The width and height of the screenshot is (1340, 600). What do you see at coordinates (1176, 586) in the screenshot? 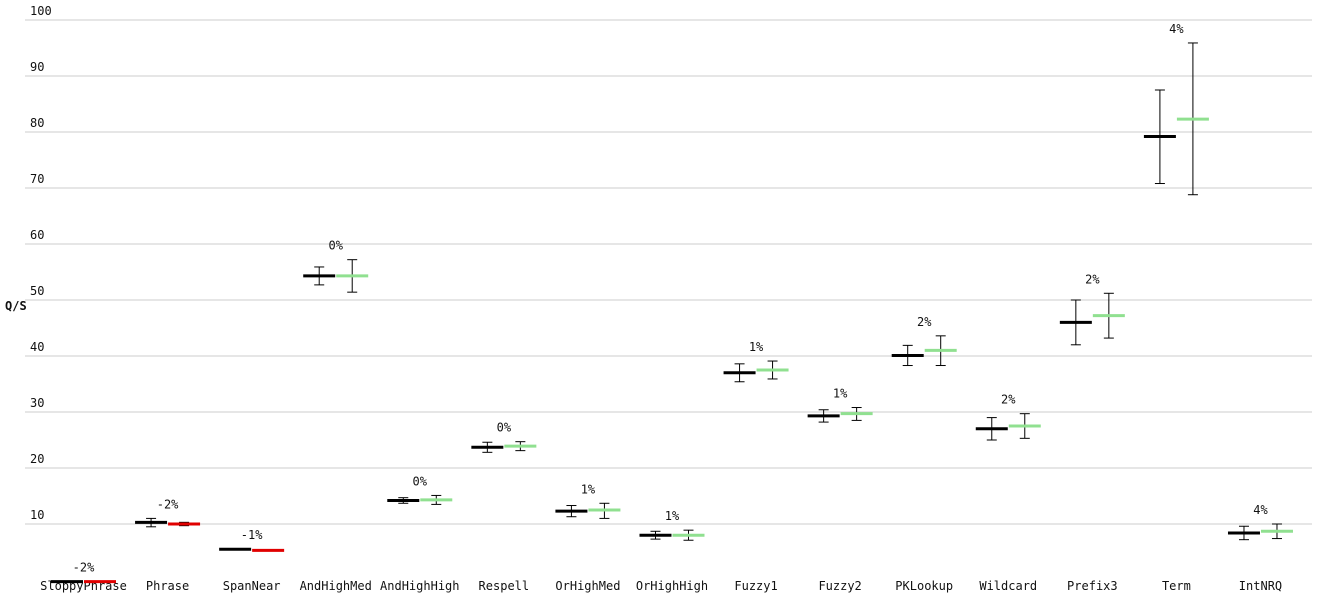
I see `category-label: Term` at bounding box center [1176, 586].